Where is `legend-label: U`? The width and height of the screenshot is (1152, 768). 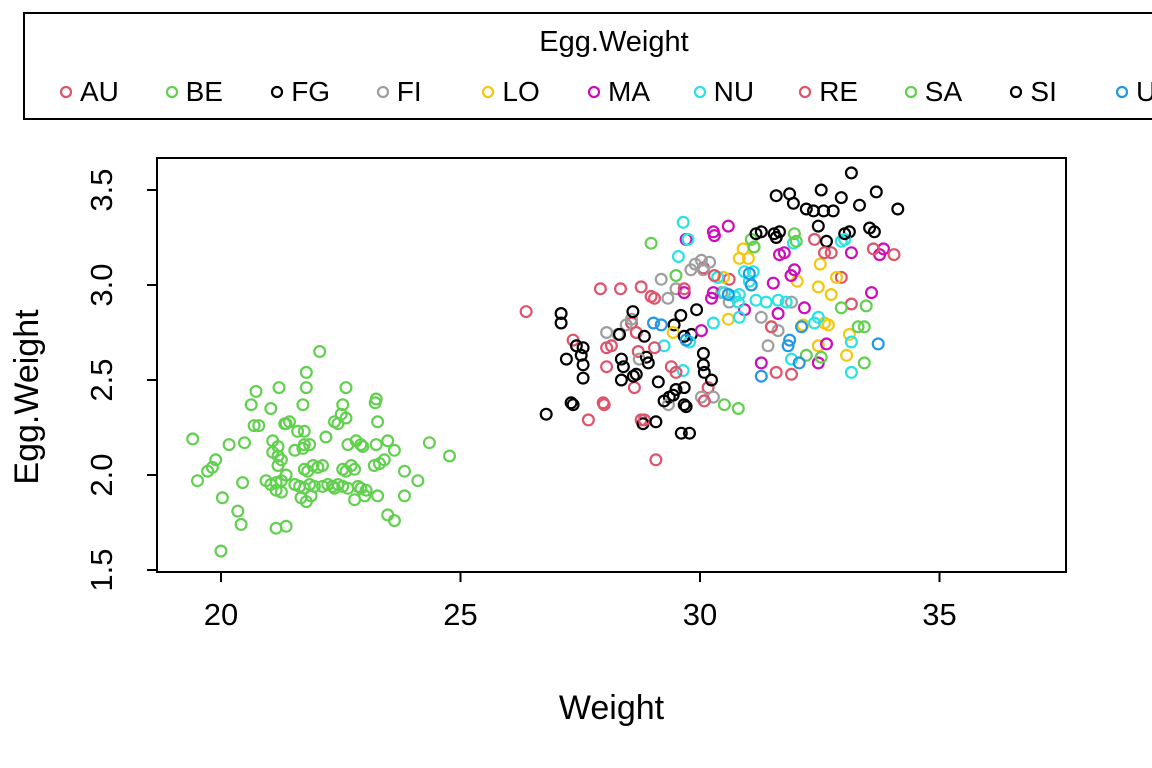 legend-label: U is located at coordinates (1144, 91).